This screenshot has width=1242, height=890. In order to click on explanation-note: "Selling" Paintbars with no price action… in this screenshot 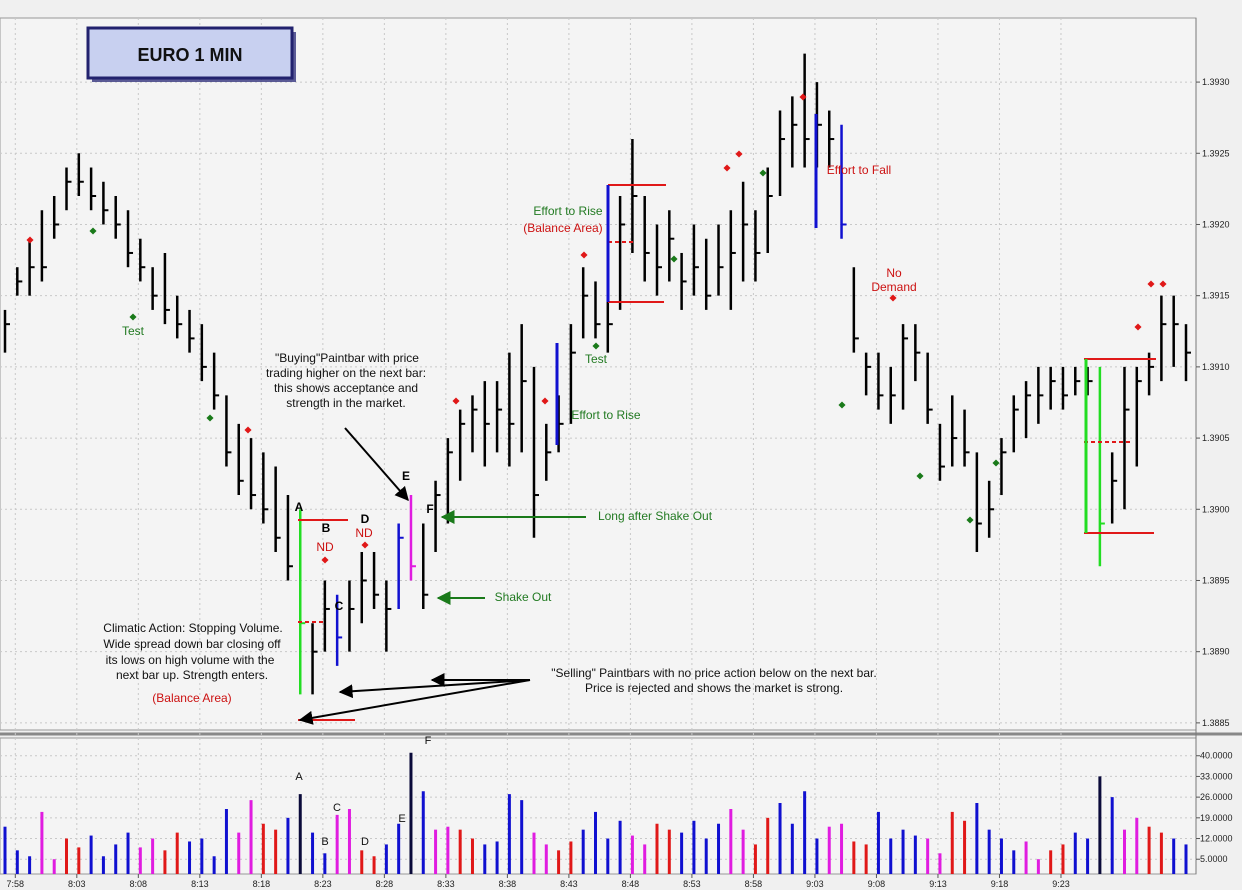, I will do `click(713, 673)`.